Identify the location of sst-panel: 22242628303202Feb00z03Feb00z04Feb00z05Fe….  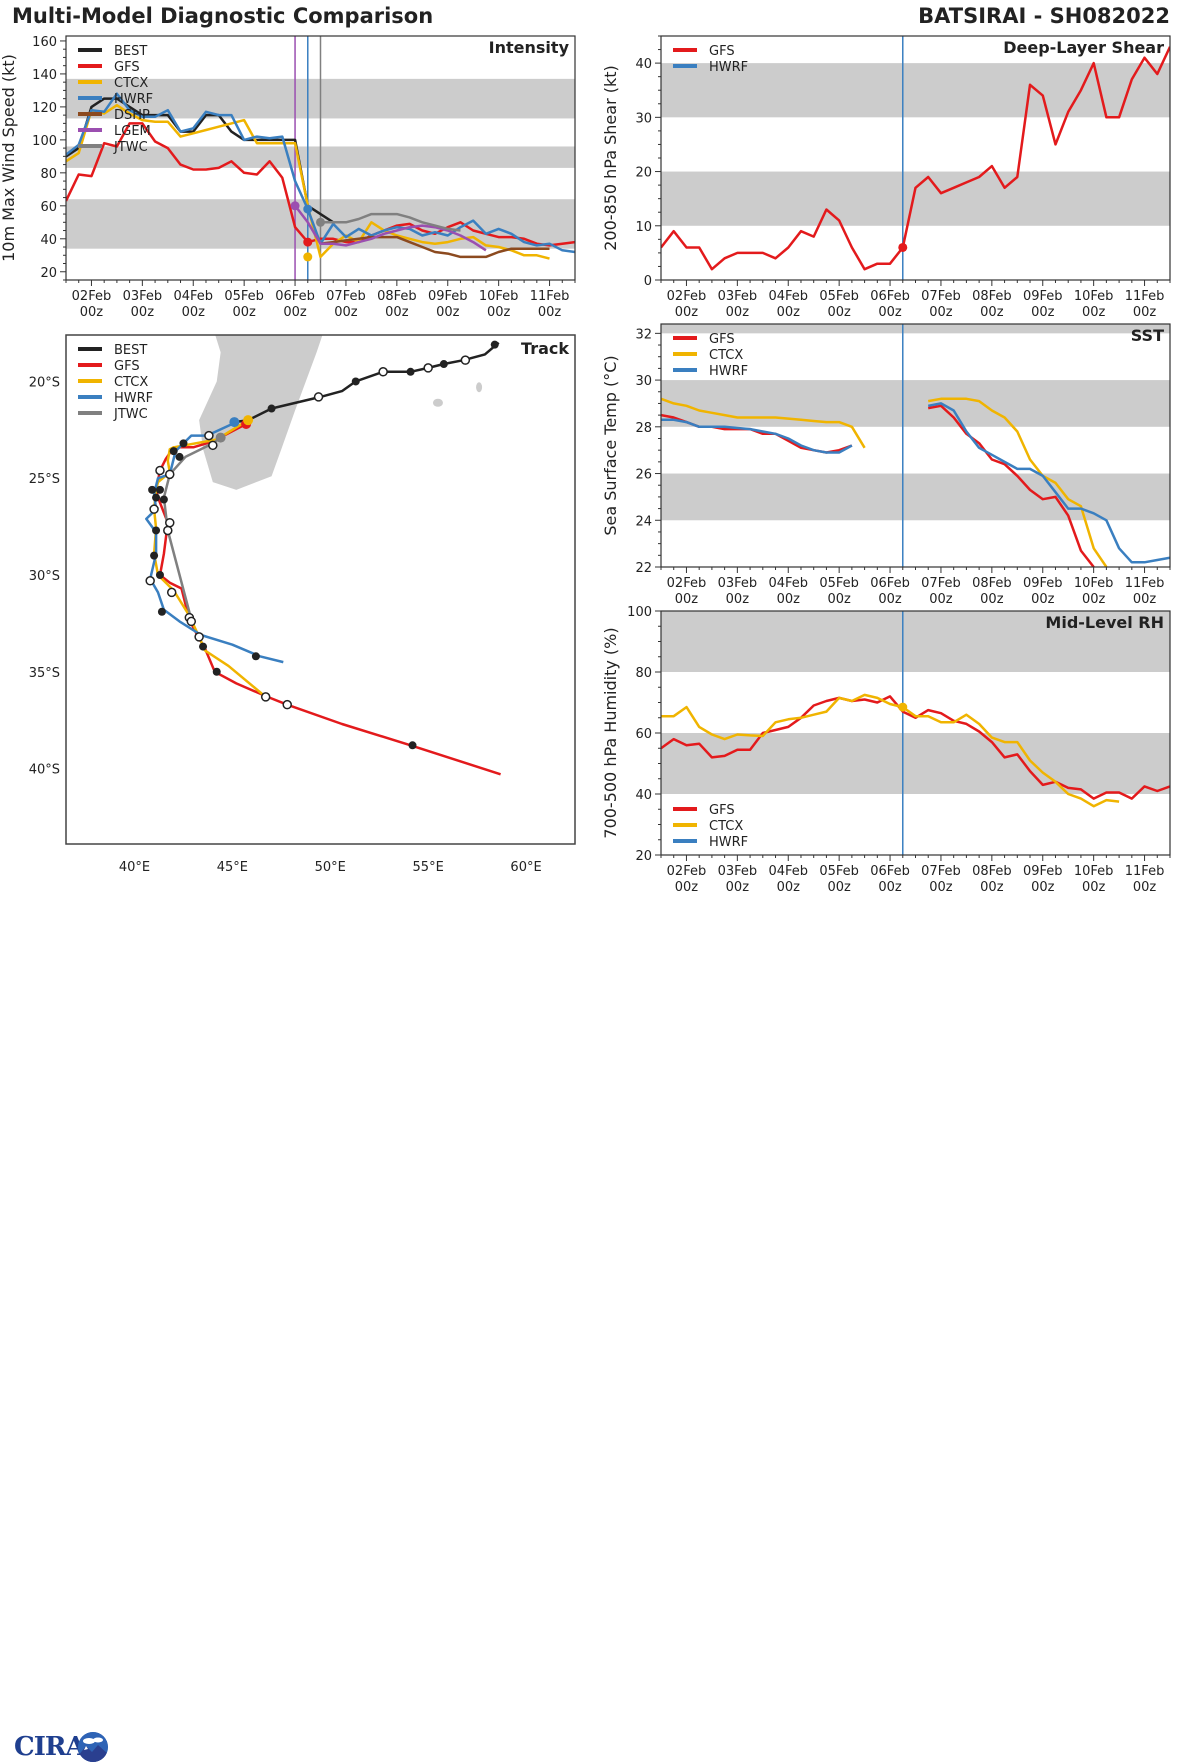
(886, 465).